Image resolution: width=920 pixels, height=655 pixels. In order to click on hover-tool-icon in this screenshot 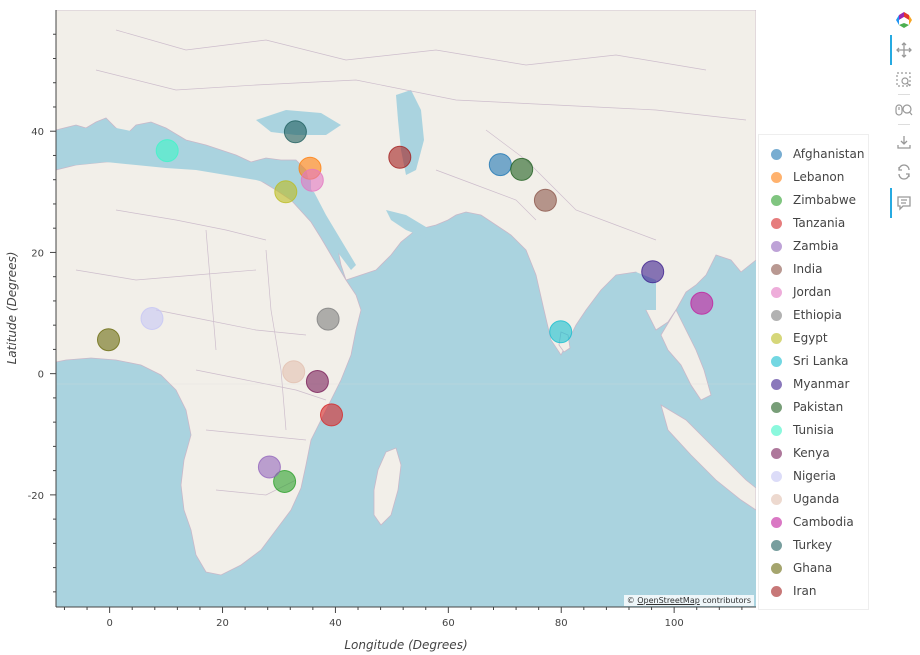, I will do `click(904, 203)`.